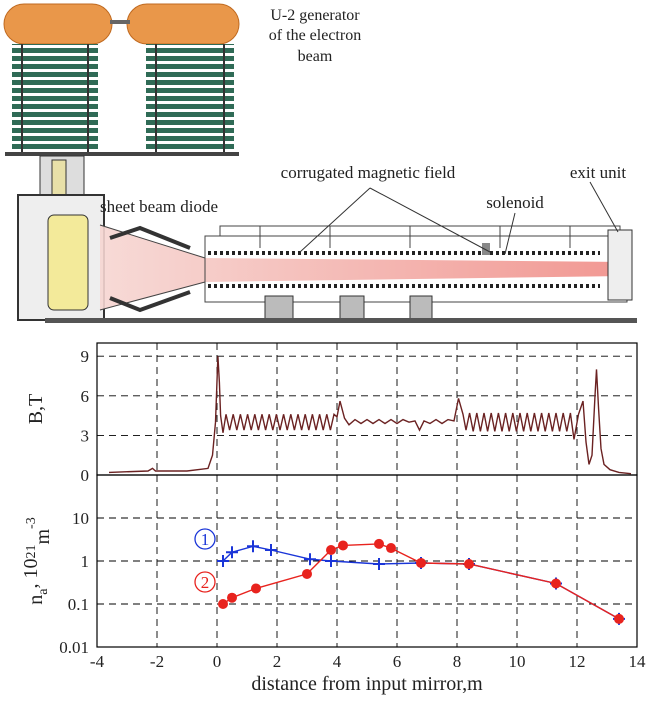 The width and height of the screenshot is (651, 722). I want to click on y-tick-label: 9, so click(85, 356).